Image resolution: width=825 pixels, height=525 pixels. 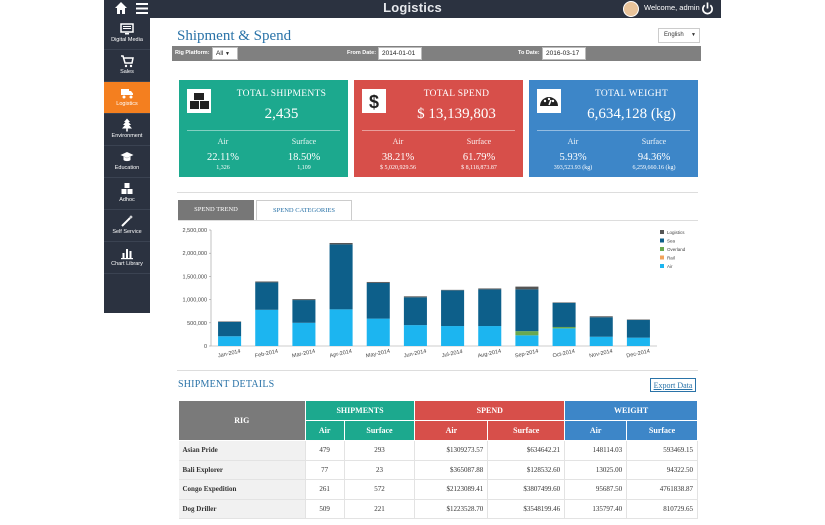 I want to click on from-date-label: From Date:, so click(x=362, y=53).